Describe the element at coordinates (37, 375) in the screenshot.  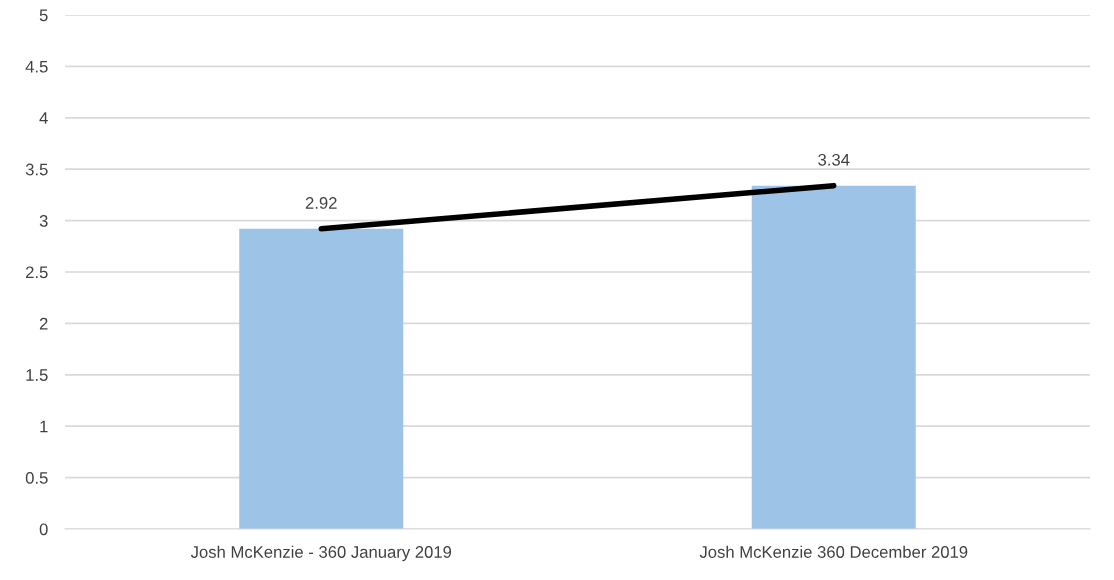
I see `y-tick-label: 1.5` at that location.